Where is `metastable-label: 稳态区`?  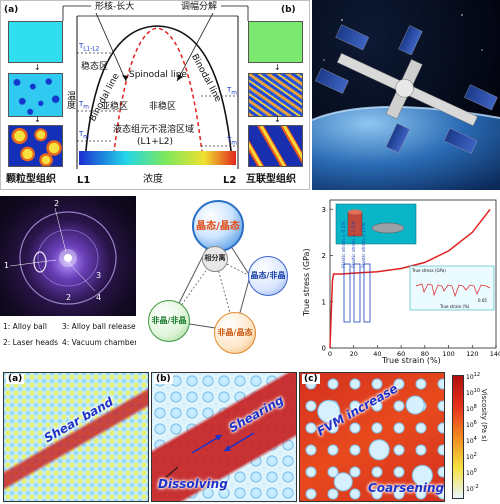 metastable-label: 稳态区 is located at coordinates (95, 67).